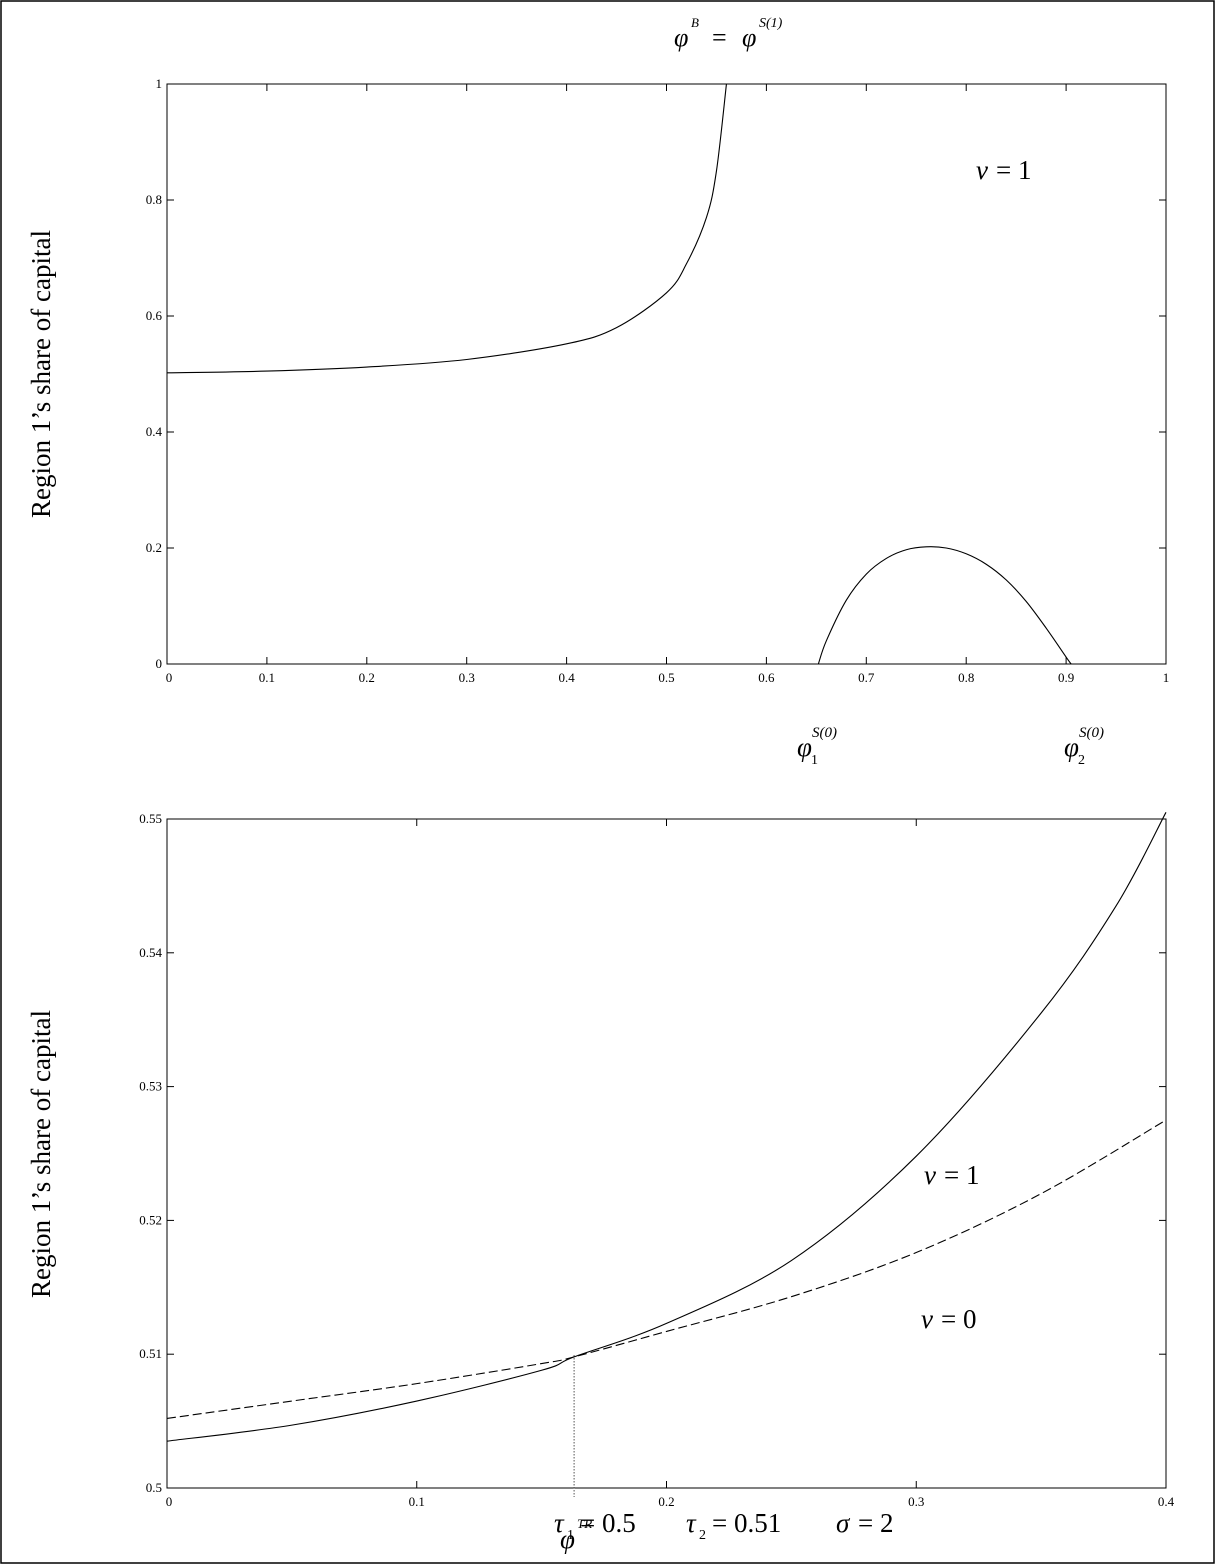  Describe the element at coordinates (150, 1353) in the screenshot. I see `bottom-y-tick-label: 0.51` at that location.